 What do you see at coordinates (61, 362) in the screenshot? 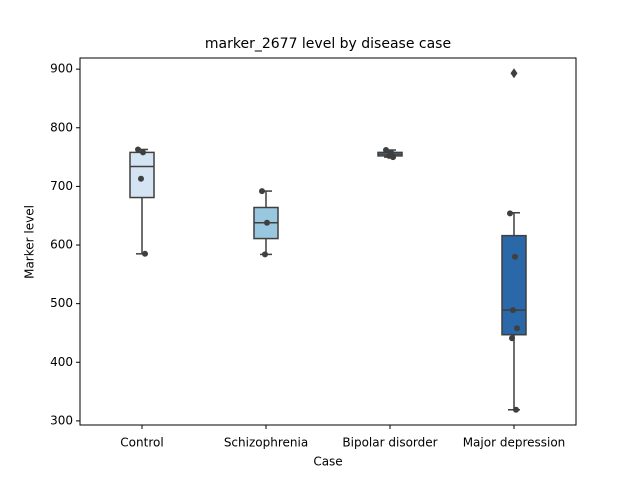
I see `y-tick-label: 400` at bounding box center [61, 362].